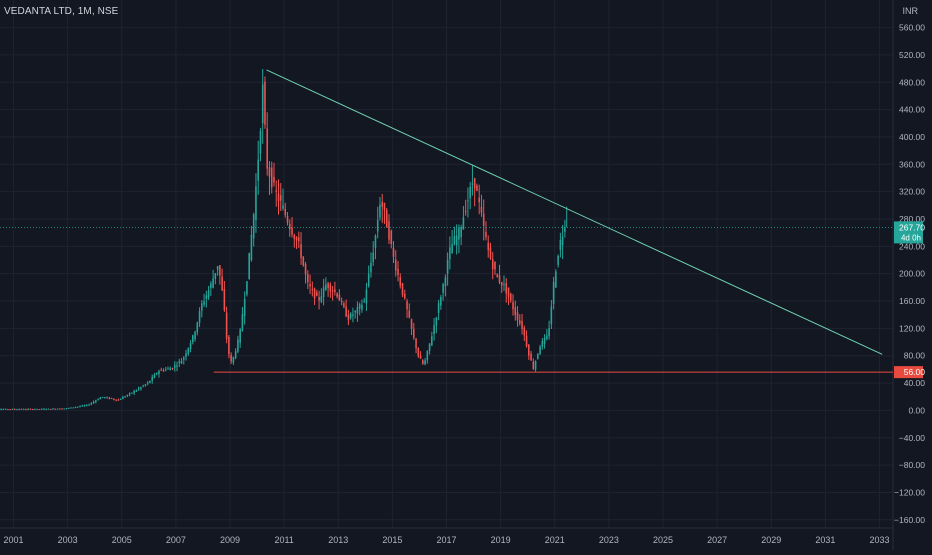 This screenshot has width=932, height=555. I want to click on price-tick-label: 80.00, so click(915, 356).